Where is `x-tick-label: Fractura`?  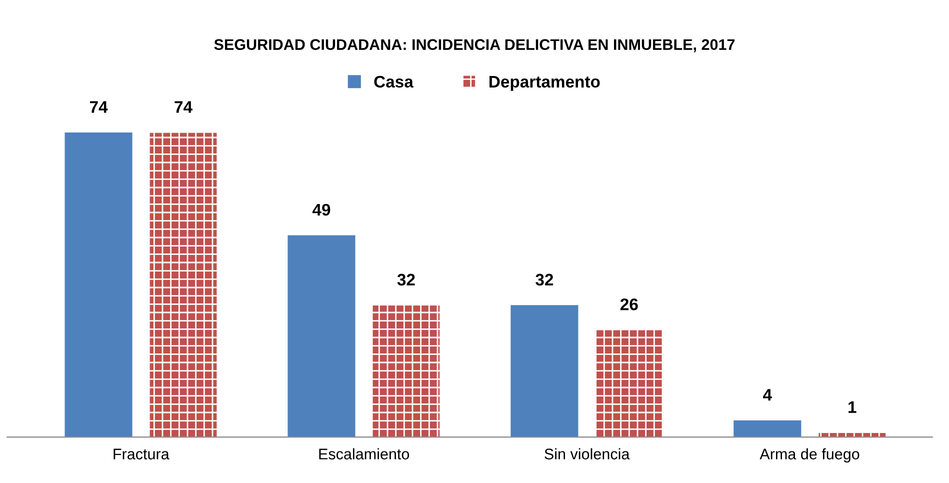
x-tick-label: Fractura is located at coordinates (142, 454).